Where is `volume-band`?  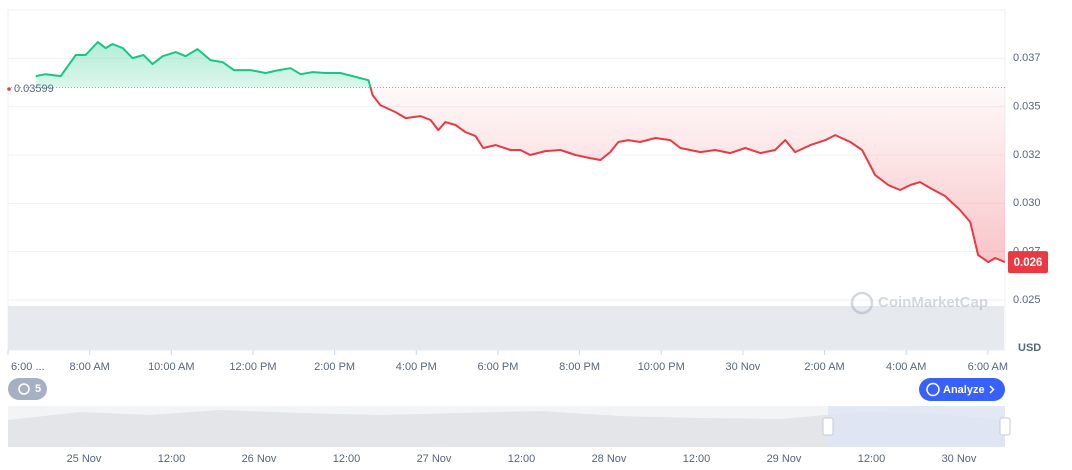 volume-band is located at coordinates (506, 328).